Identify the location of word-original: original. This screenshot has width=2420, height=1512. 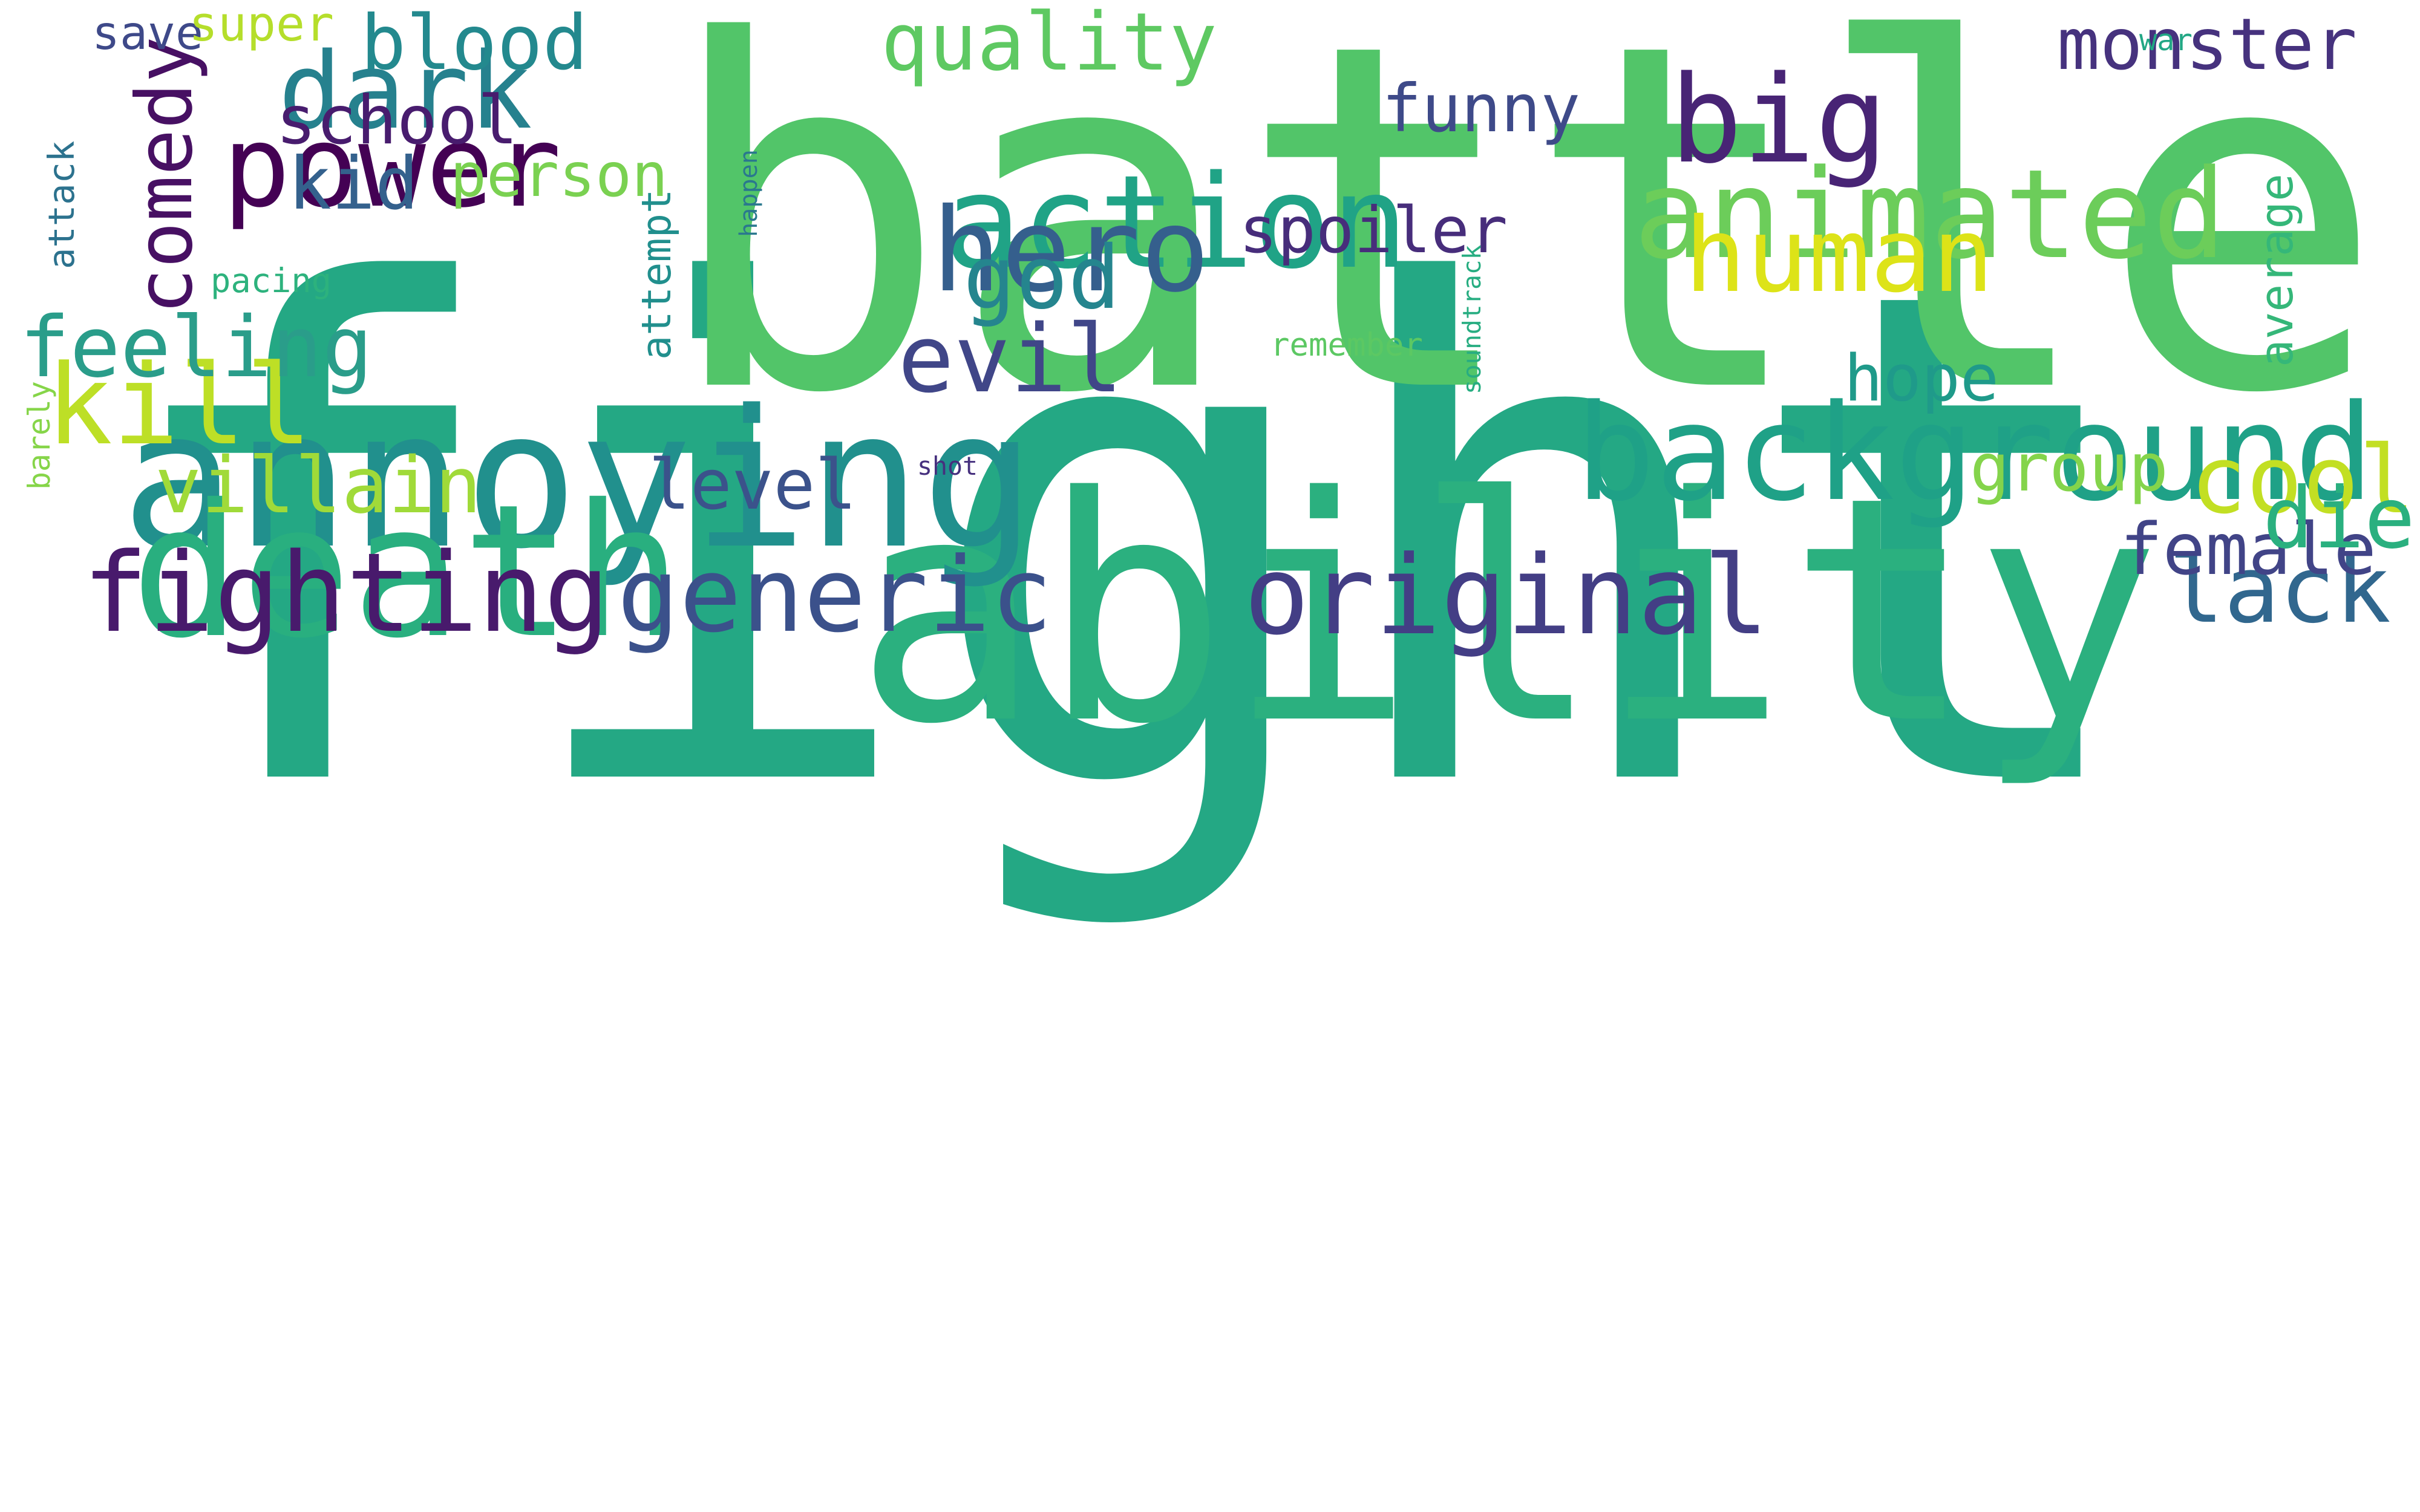
(1506, 595).